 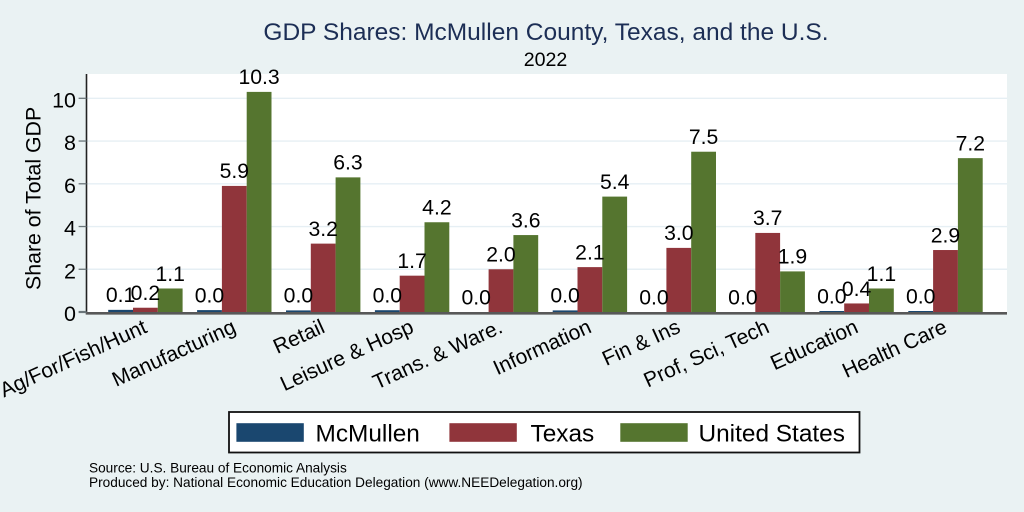 What do you see at coordinates (767, 218) in the screenshot?
I see `svg-text: 3.7` at bounding box center [767, 218].